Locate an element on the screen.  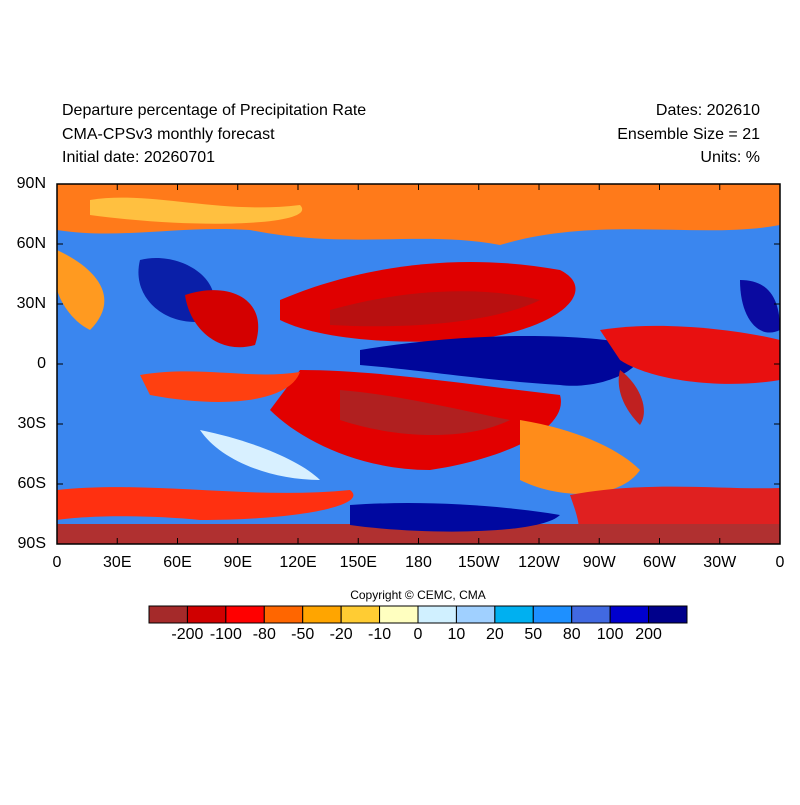
x-tick-label: 30E is located at coordinates (117, 562).